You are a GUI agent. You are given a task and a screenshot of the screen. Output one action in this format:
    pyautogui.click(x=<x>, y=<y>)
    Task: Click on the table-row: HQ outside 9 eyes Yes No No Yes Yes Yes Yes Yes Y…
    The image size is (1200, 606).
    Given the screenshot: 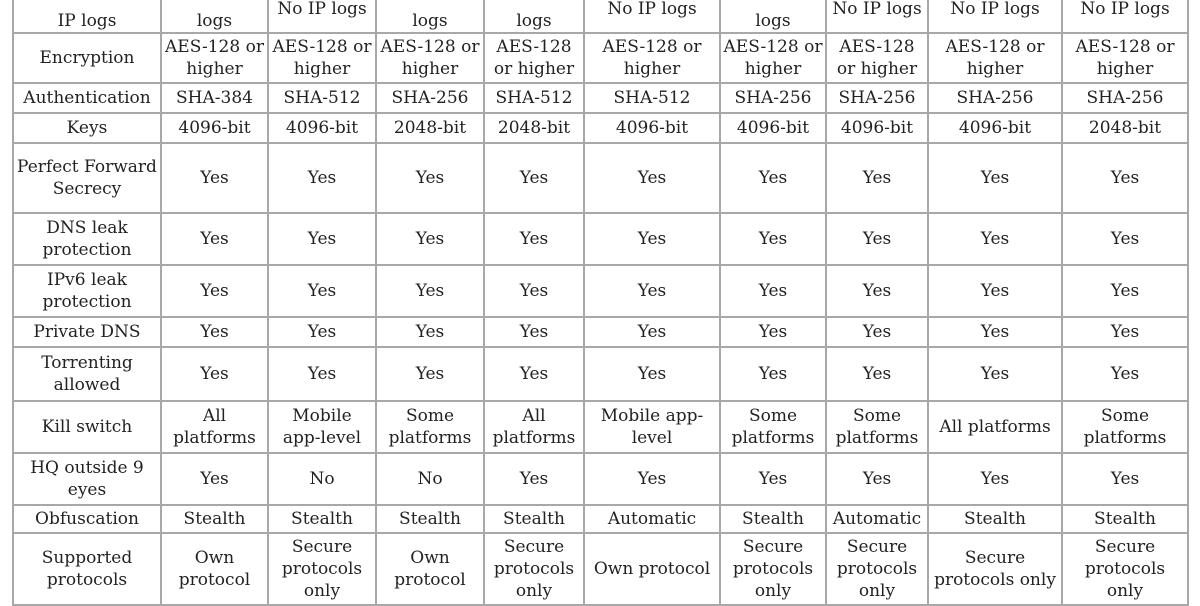 What is the action you would take?
    pyautogui.click(x=600, y=479)
    